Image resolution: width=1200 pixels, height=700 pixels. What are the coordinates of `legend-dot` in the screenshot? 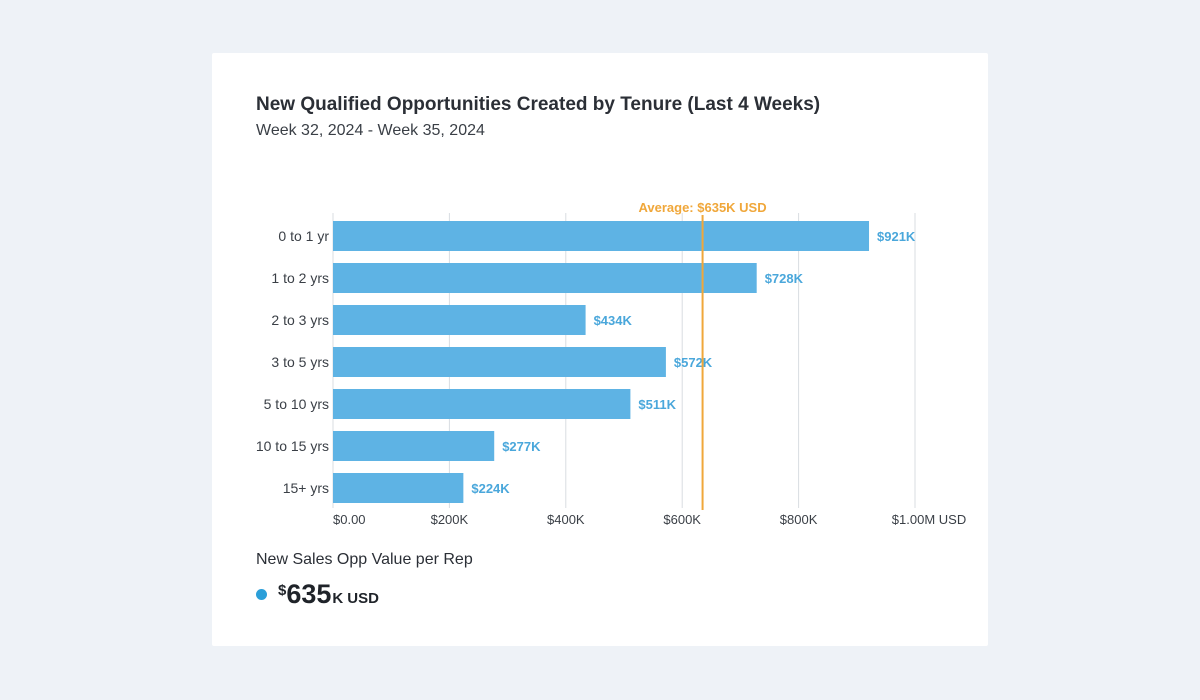 It's located at (261, 594).